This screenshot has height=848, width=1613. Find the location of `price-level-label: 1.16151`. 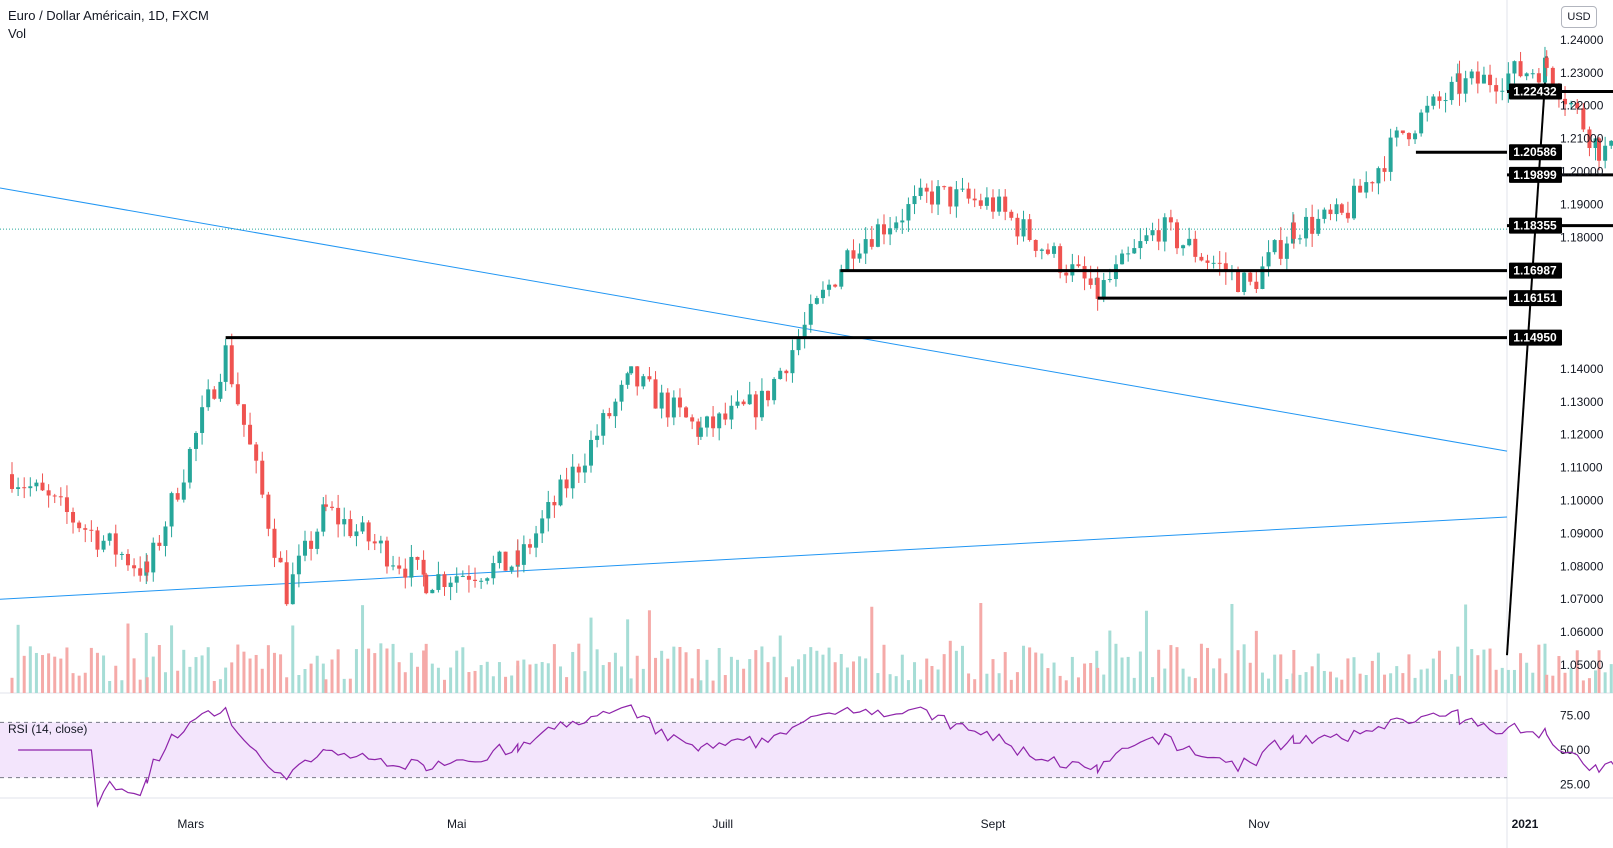

price-level-label: 1.16151 is located at coordinates (1535, 298).